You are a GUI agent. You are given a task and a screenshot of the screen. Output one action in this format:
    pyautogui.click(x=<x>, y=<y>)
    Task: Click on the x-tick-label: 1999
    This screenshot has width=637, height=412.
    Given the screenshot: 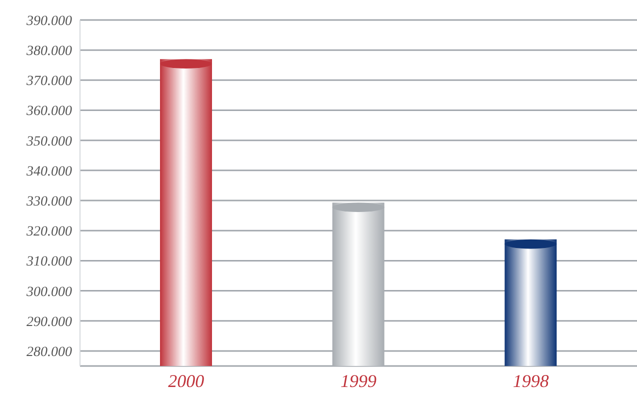 What is the action you would take?
    pyautogui.click(x=358, y=380)
    